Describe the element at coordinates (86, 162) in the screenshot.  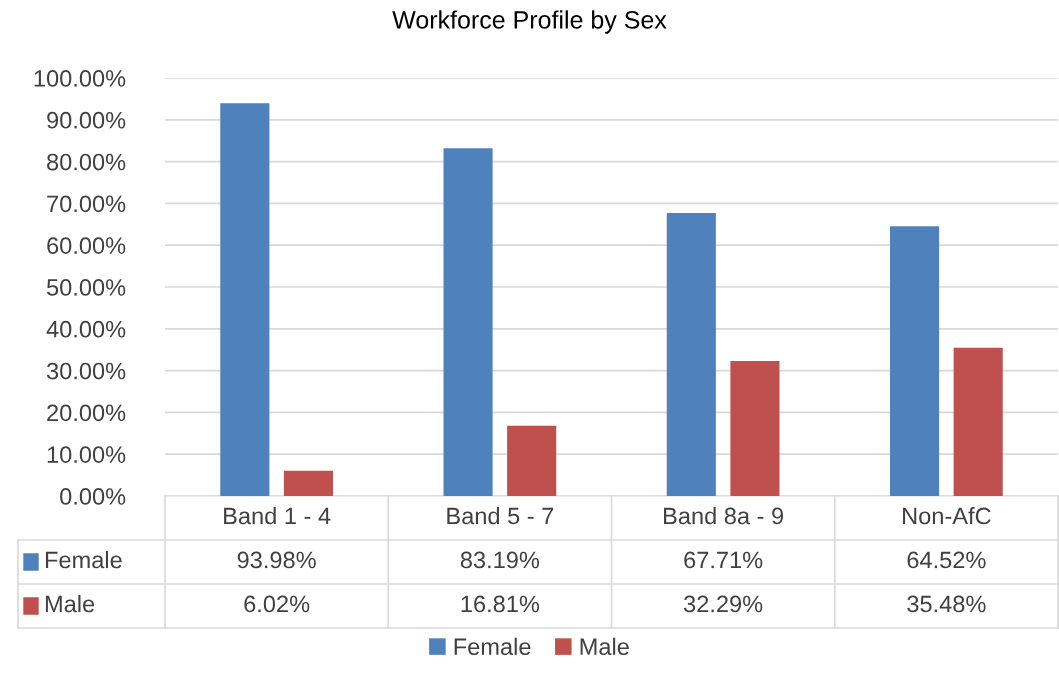
I see `y-tick-label: 80.00%` at that location.